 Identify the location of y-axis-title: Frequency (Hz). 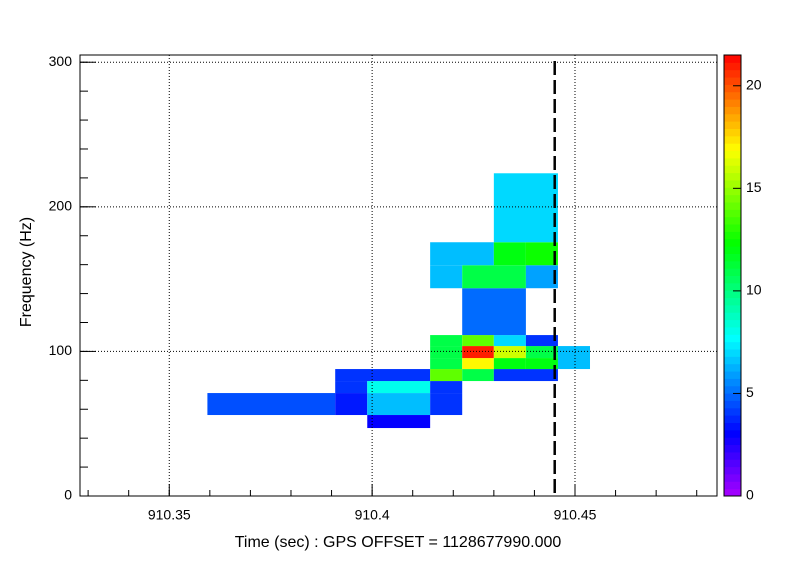
(26, 272).